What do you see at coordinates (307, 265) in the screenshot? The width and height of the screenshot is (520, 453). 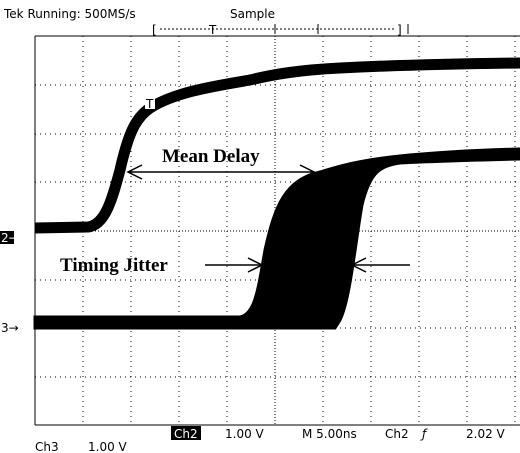 I see `jitter-arrows` at bounding box center [307, 265].